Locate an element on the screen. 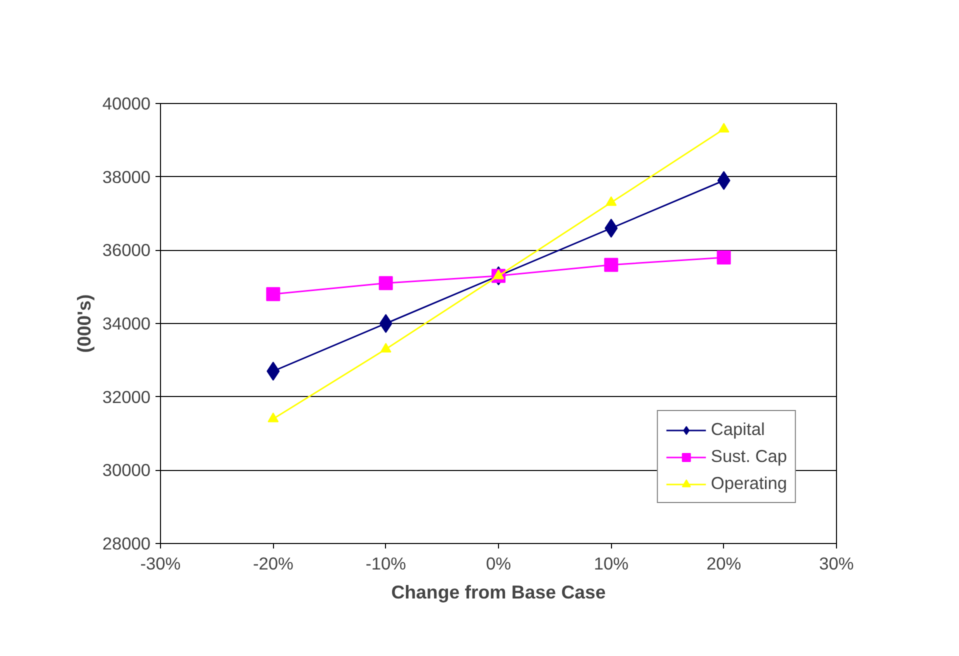 The height and width of the screenshot is (656, 959). x-tick-label: -20% is located at coordinates (273, 564).